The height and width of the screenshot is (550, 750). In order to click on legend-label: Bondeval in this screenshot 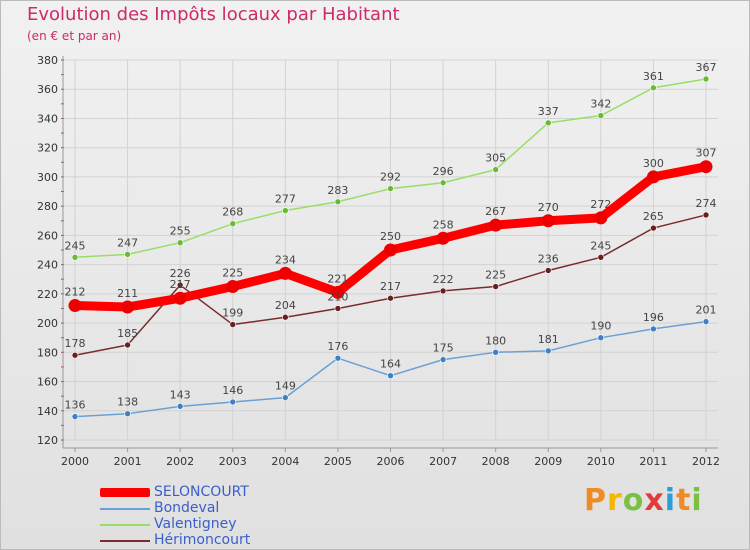, I will do `click(187, 508)`.